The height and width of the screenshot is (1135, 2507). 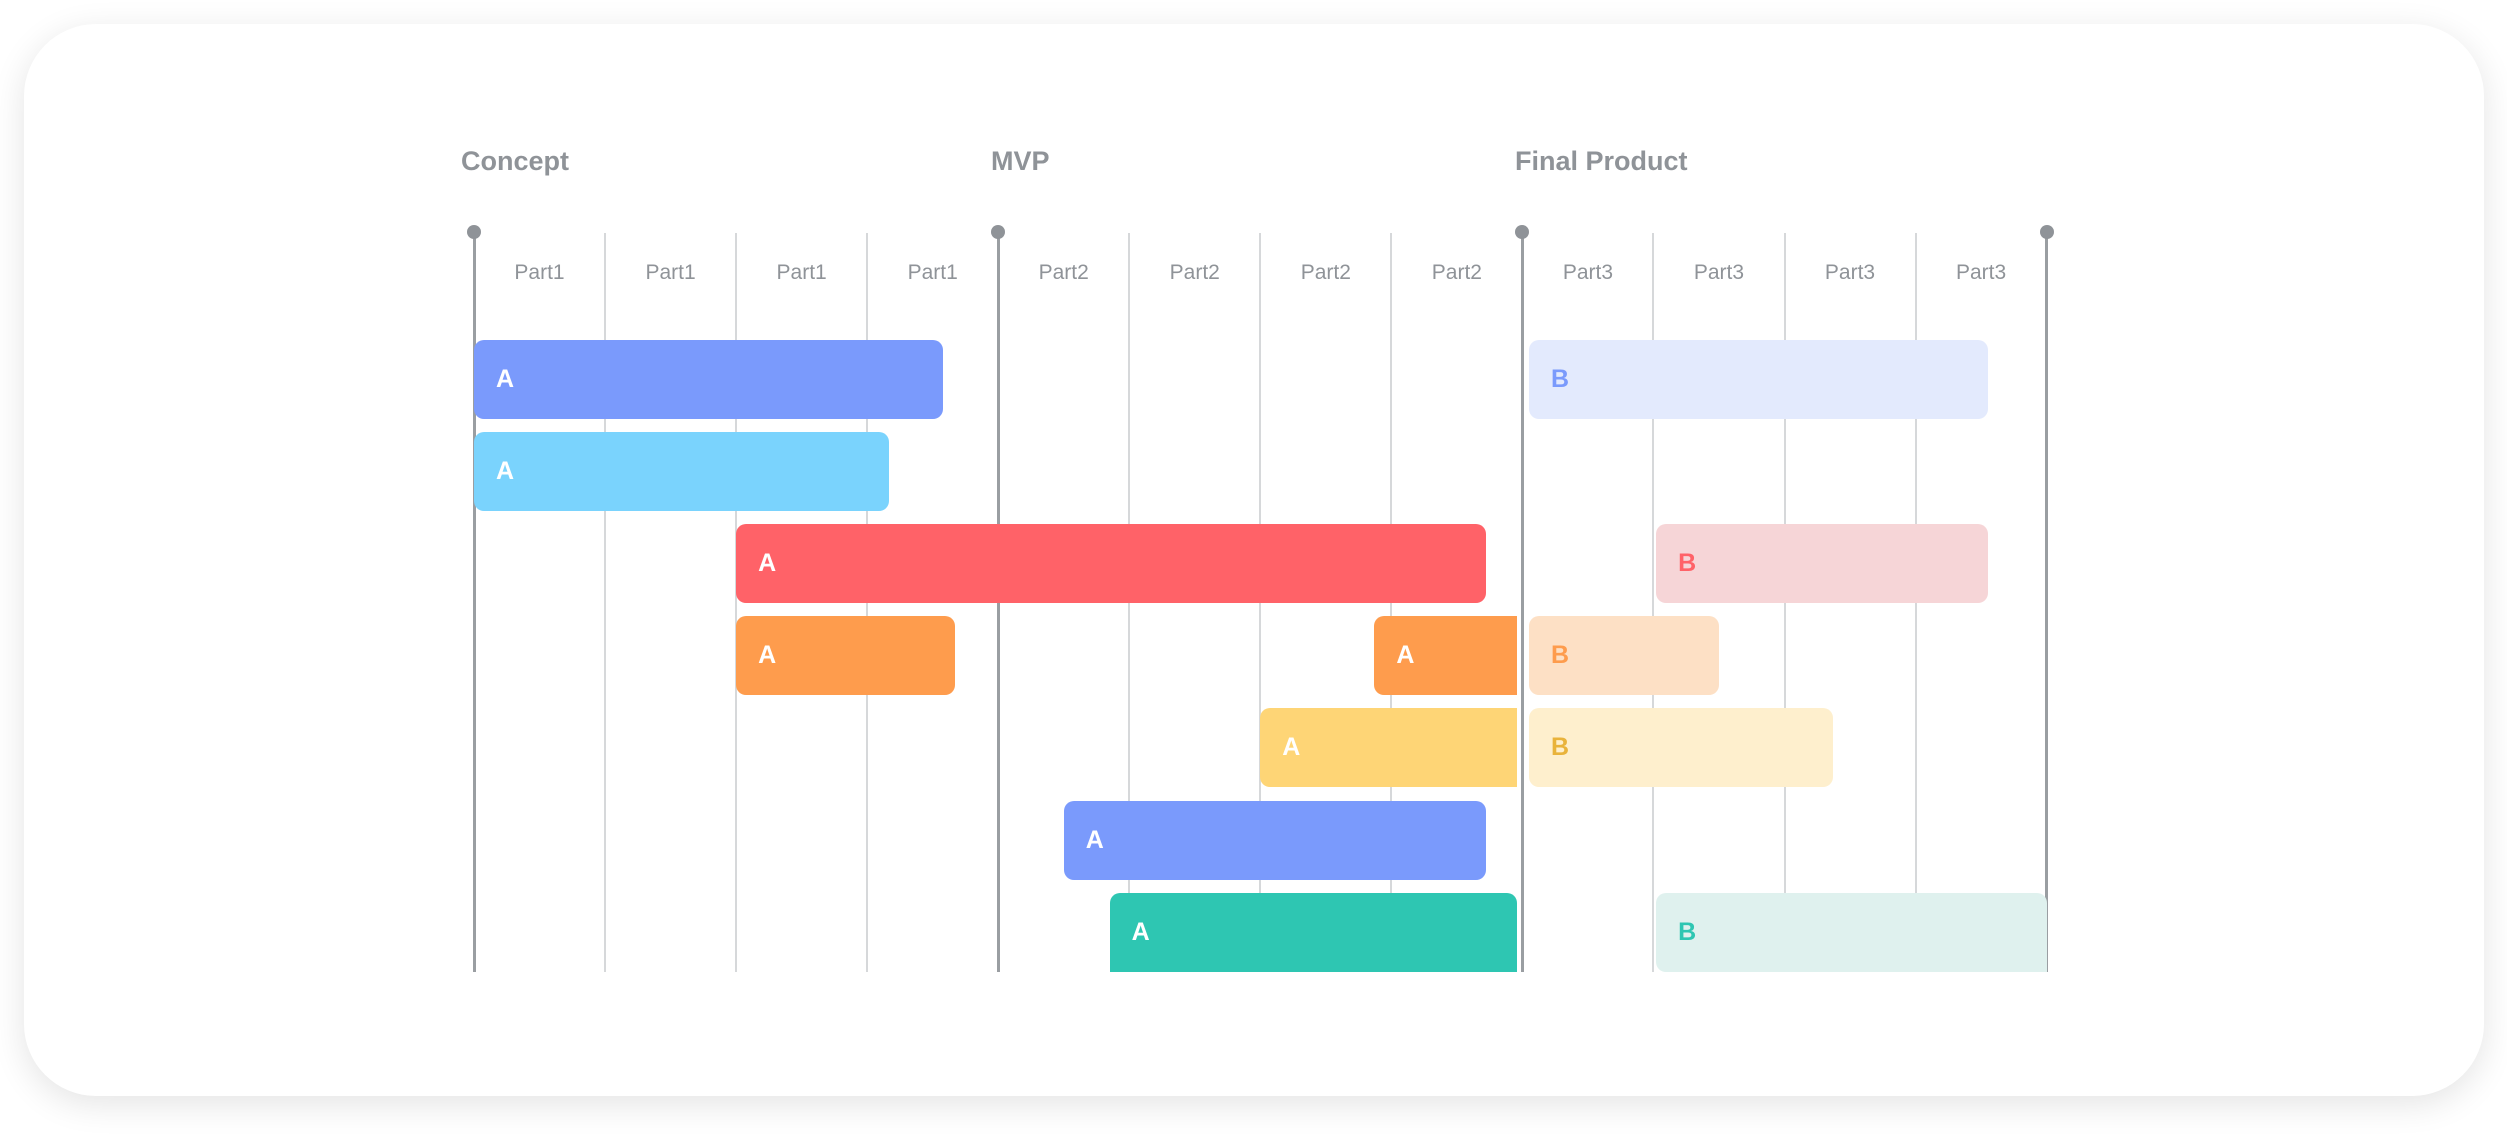 I want to click on milestone-label-mvp: MVP, so click(x=1020, y=161).